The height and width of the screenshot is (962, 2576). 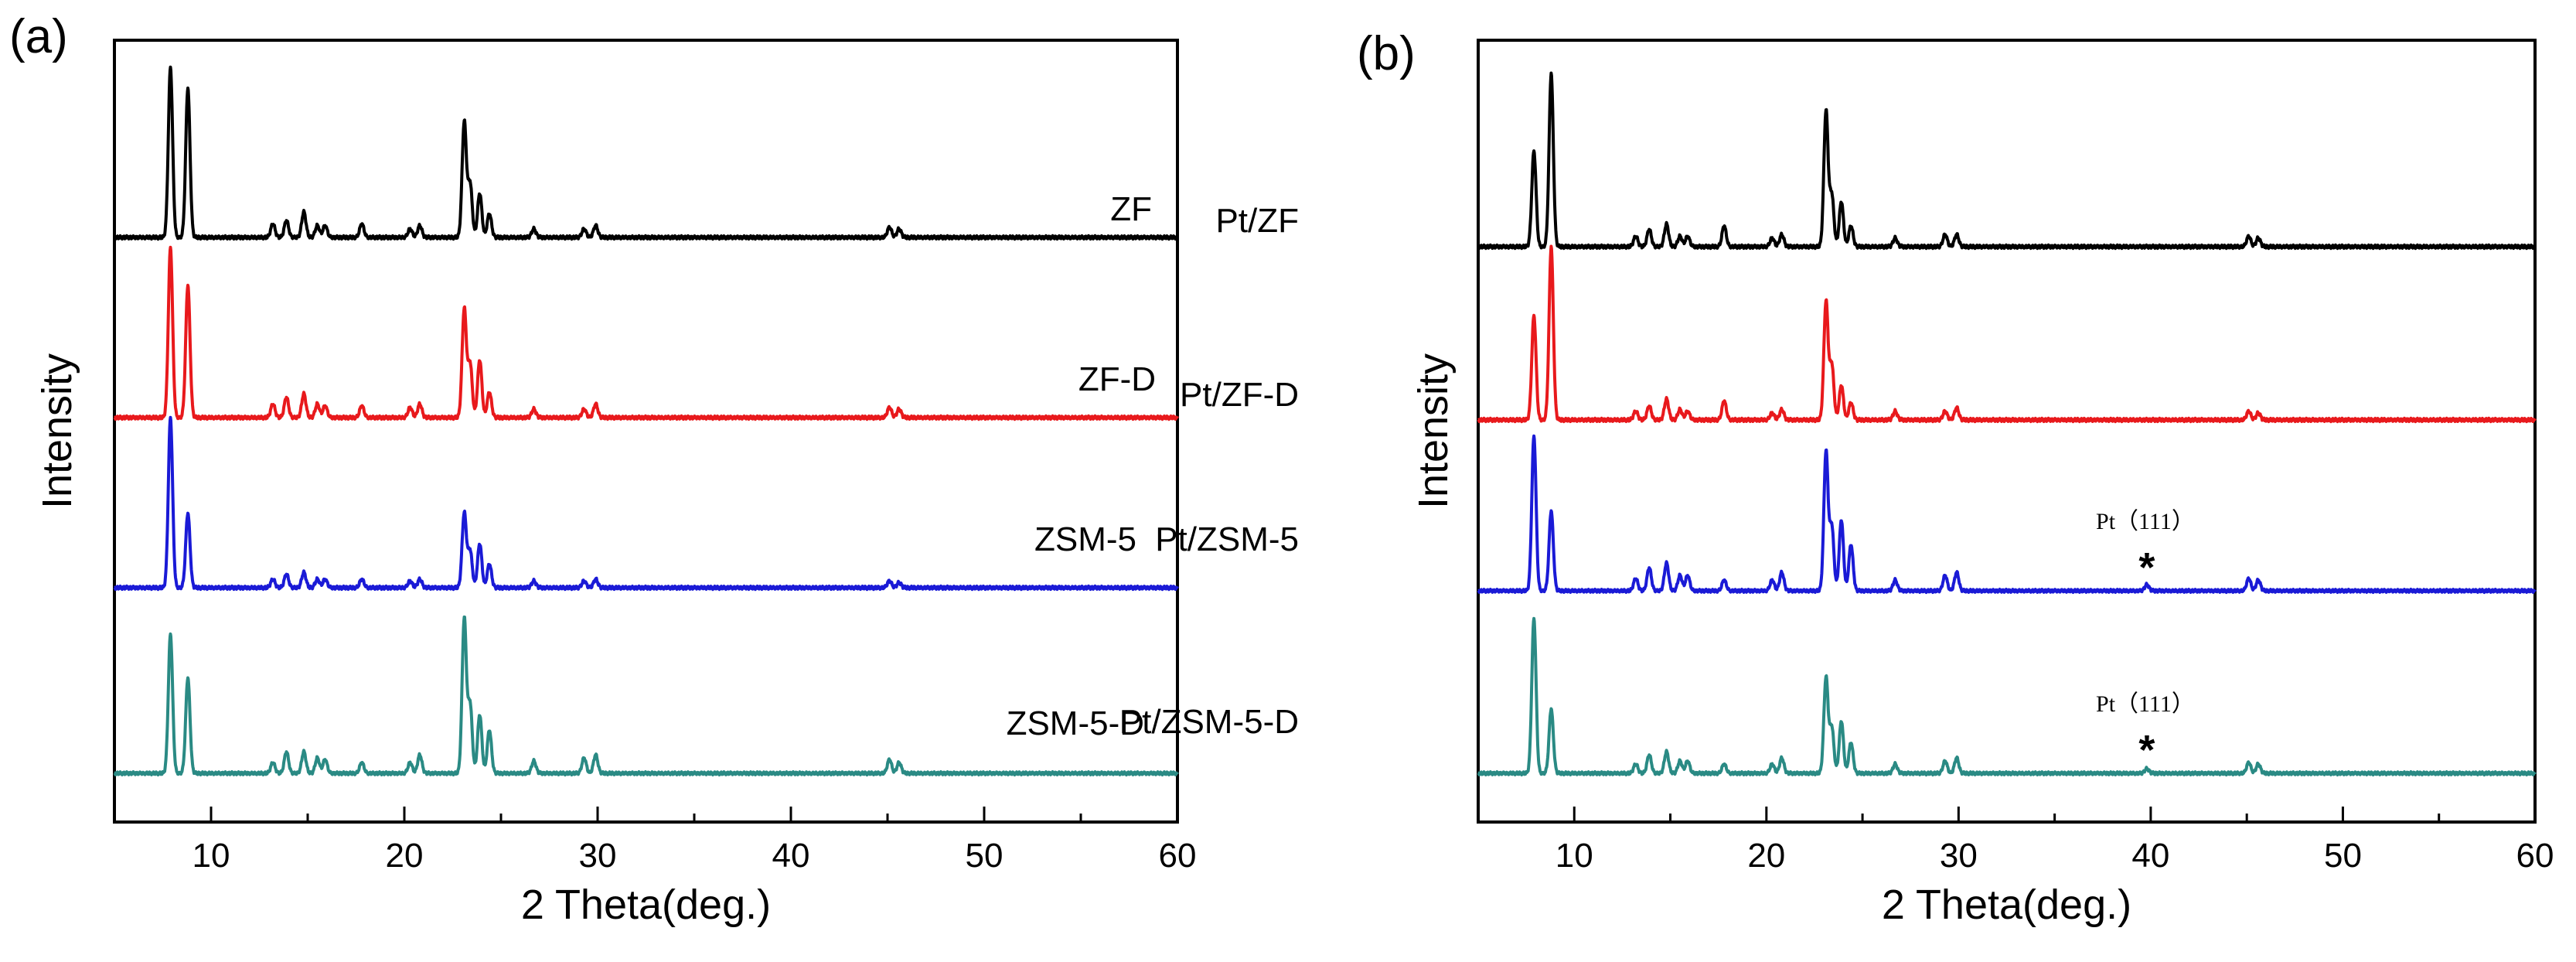 I want to click on series-label: Pt/ZSM-5, so click(x=1227, y=539).